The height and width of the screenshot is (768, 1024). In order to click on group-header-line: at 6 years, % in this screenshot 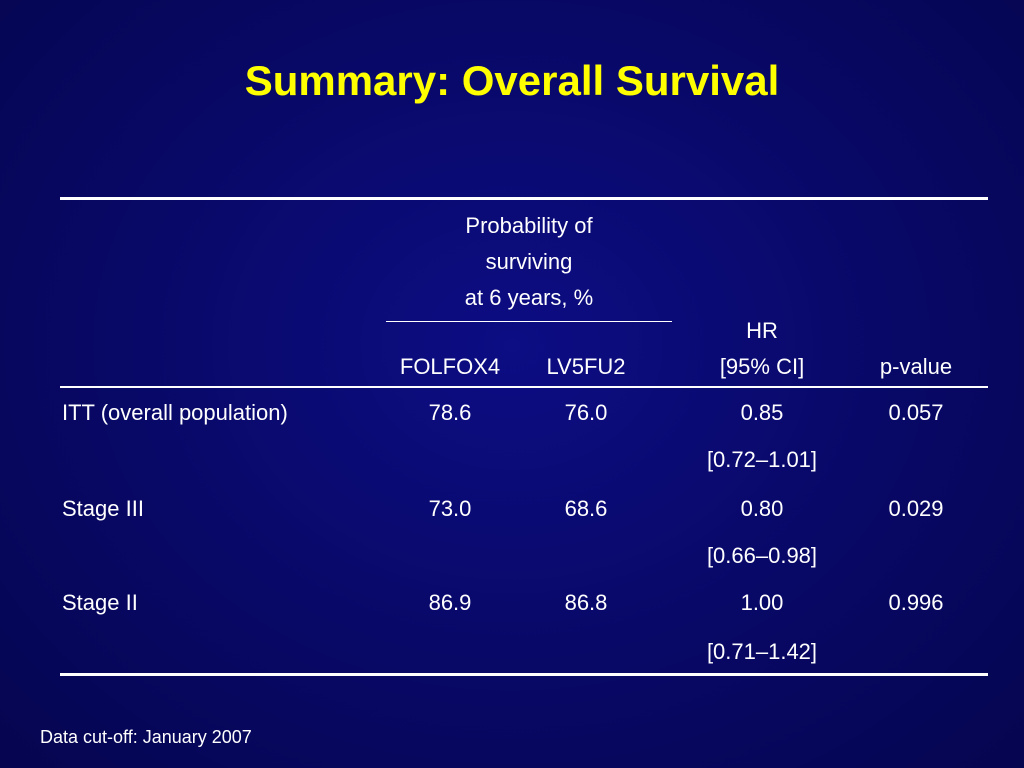, I will do `click(529, 297)`.